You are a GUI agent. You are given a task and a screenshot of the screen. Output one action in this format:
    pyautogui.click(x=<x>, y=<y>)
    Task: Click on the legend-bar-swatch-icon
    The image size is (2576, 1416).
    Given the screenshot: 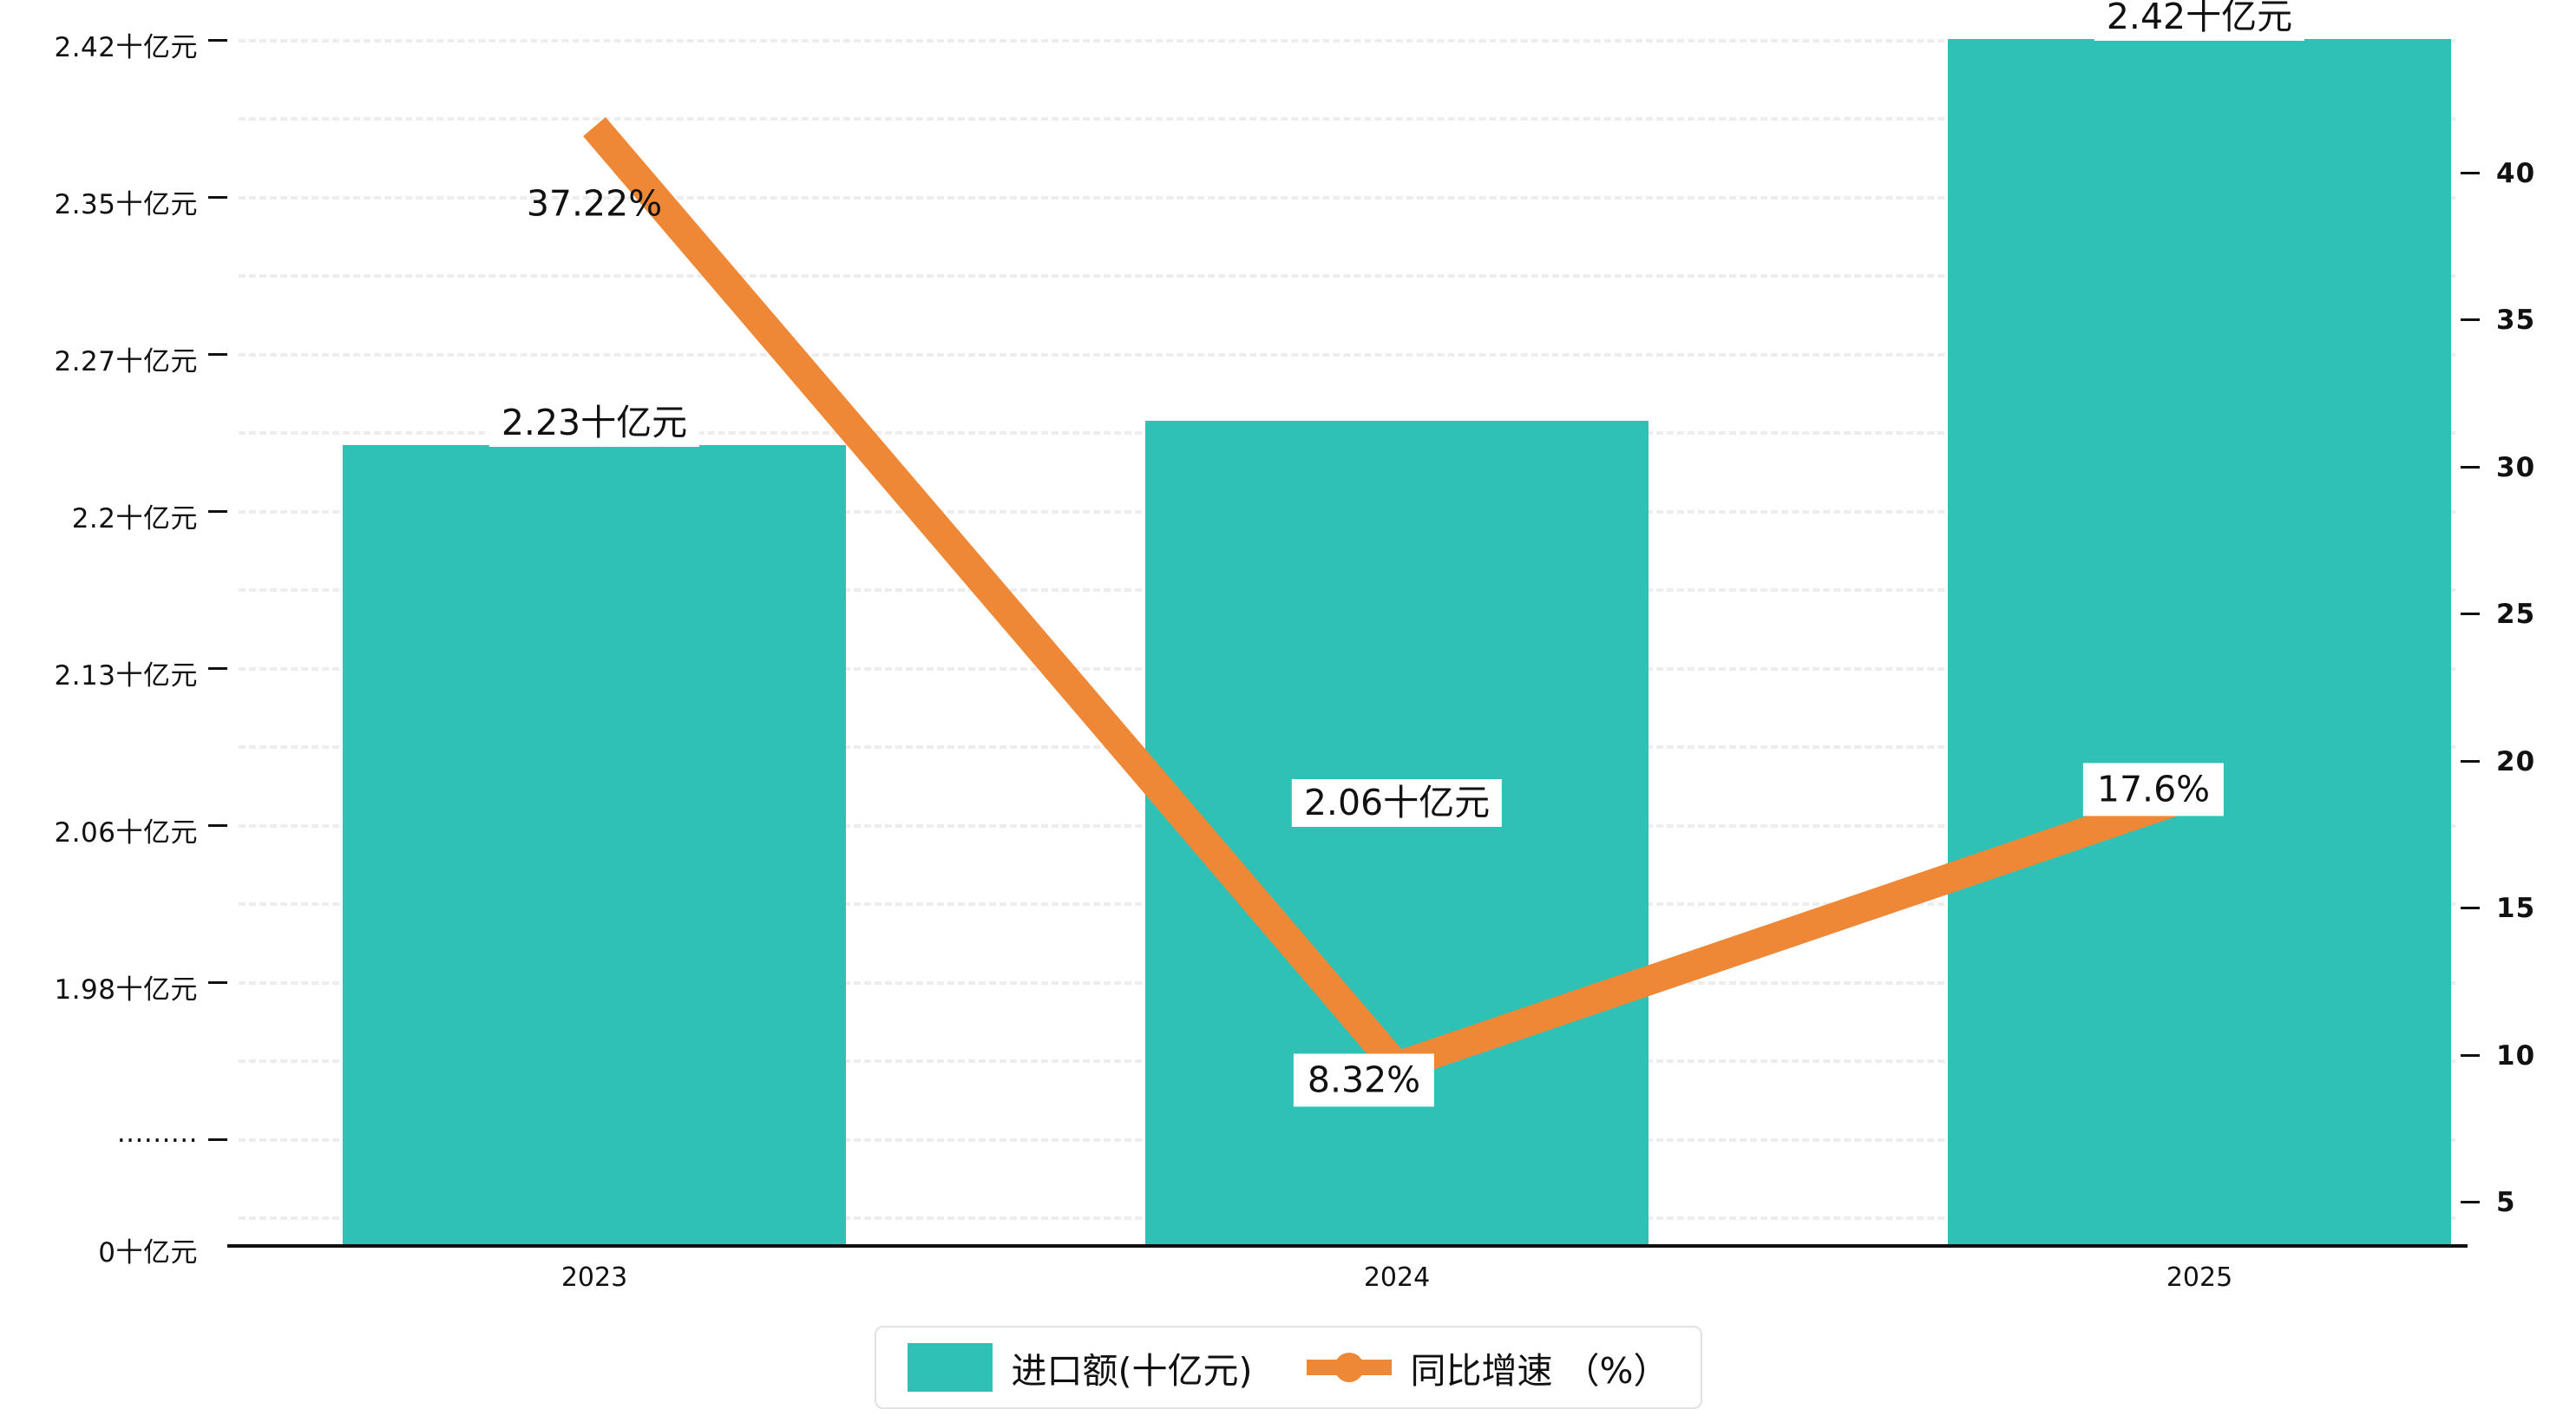 What is the action you would take?
    pyautogui.click(x=950, y=1367)
    